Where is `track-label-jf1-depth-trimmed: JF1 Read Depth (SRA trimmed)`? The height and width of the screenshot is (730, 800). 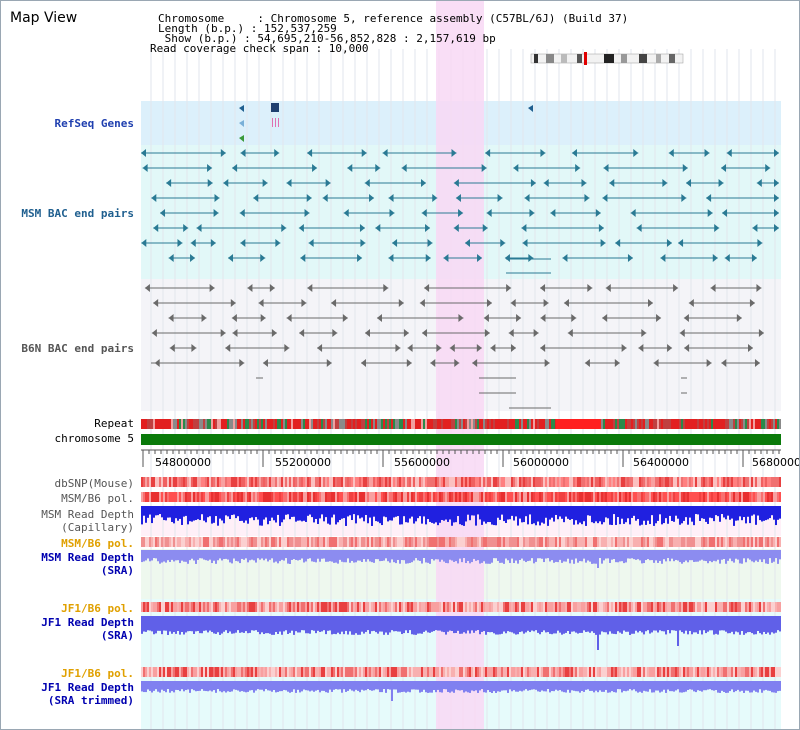 track-label-jf1-depth-trimmed: JF1 Read Depth (SRA trimmed) is located at coordinates (87, 694).